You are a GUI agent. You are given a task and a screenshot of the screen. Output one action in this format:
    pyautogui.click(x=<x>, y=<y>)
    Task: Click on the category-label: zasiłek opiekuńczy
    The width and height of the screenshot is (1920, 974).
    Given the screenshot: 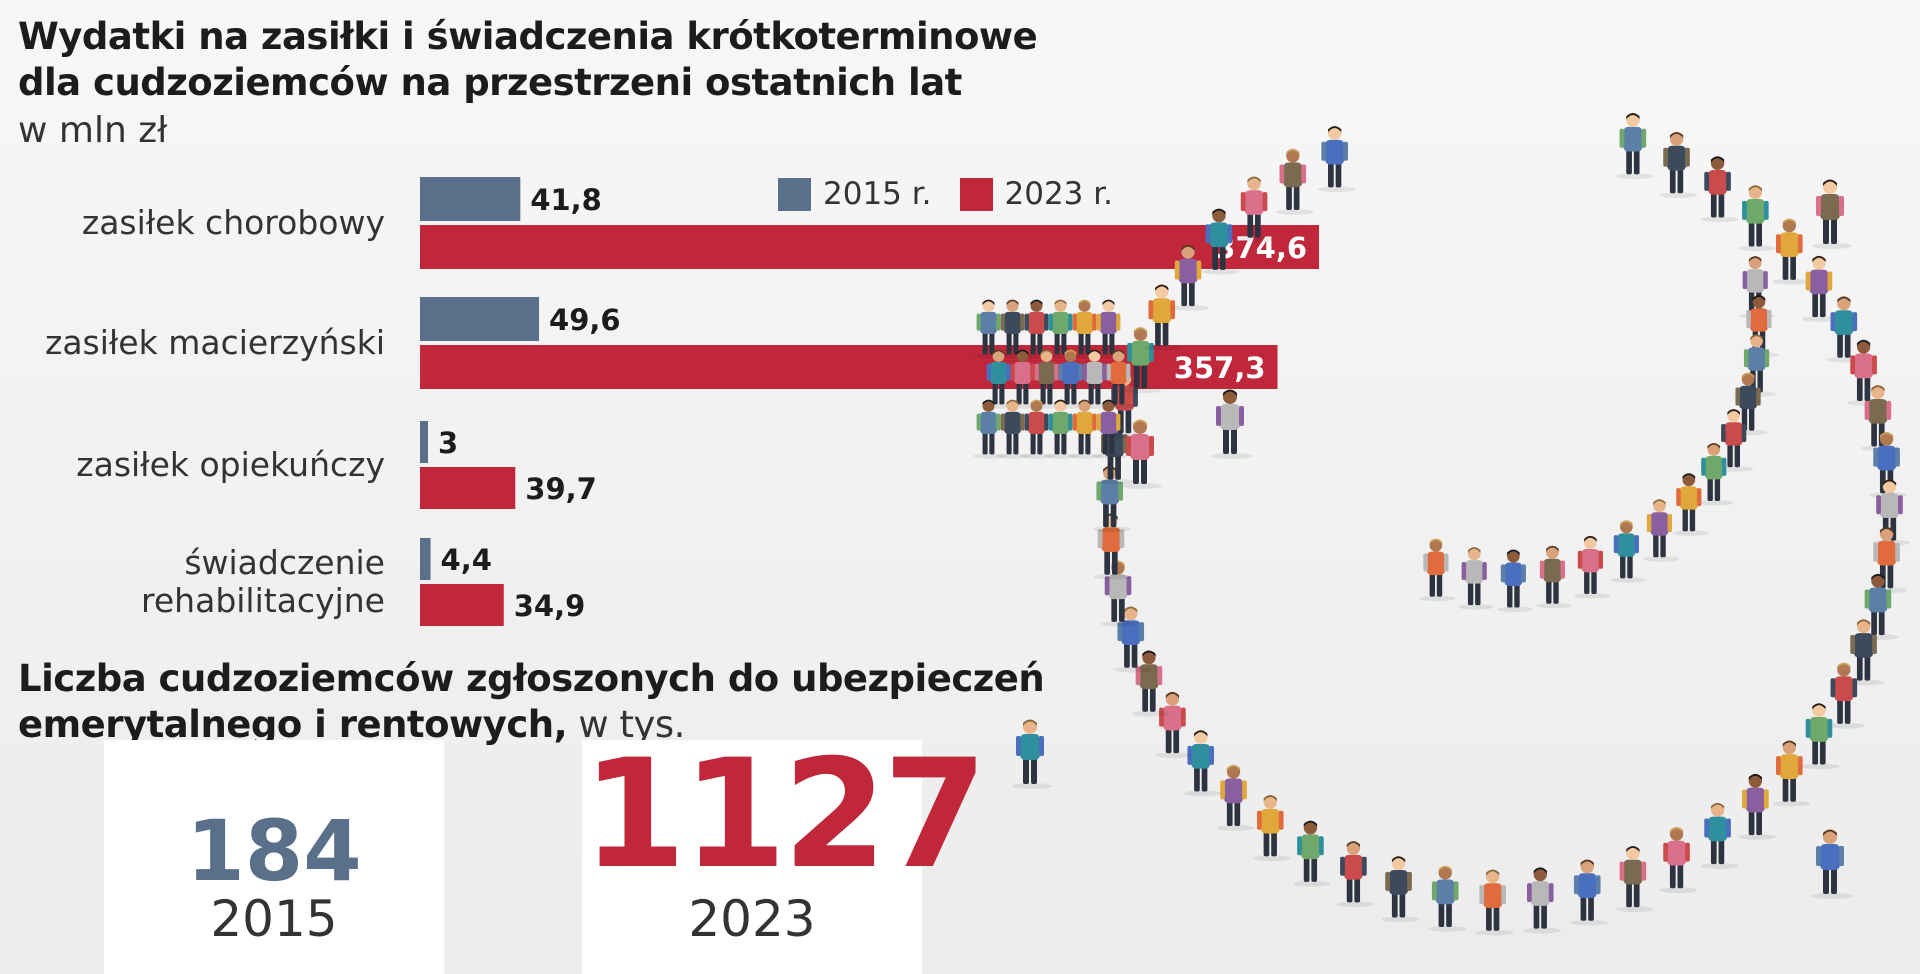 What is the action you would take?
    pyautogui.click(x=230, y=465)
    